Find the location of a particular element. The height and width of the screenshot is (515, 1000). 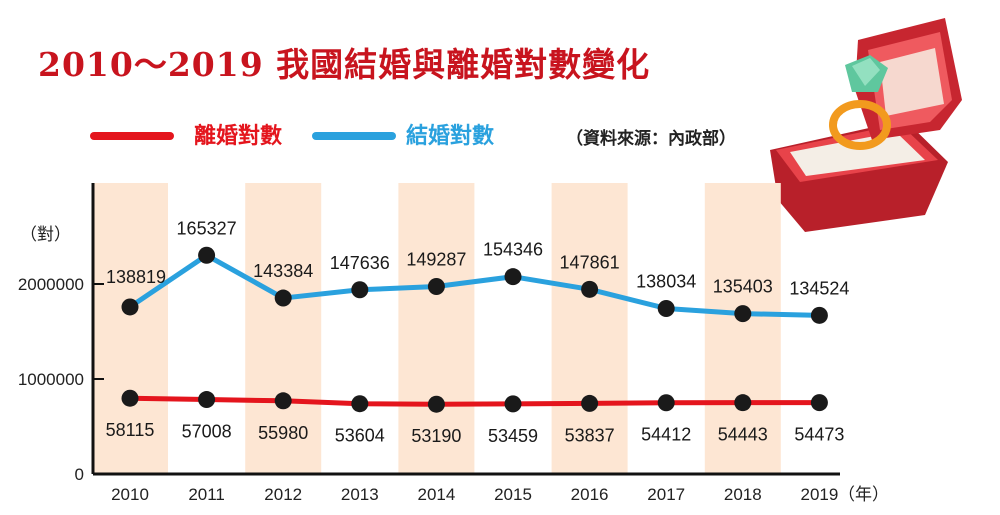

y-tick-label: 1000000 is located at coordinates (51, 379).